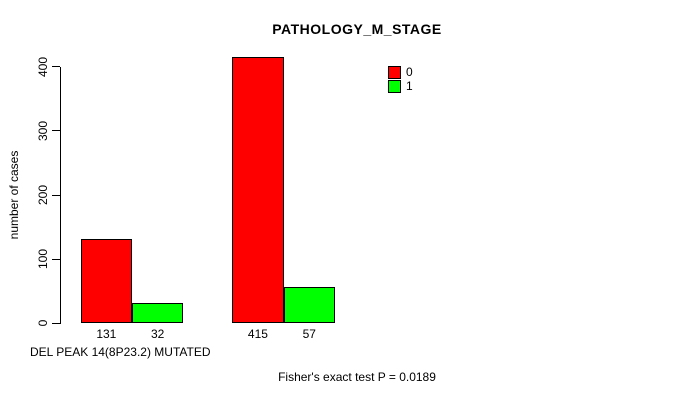 Image resolution: width=690 pixels, height=400 pixels. Describe the element at coordinates (309, 334) in the screenshot. I see `bar-value-label: 57` at that location.